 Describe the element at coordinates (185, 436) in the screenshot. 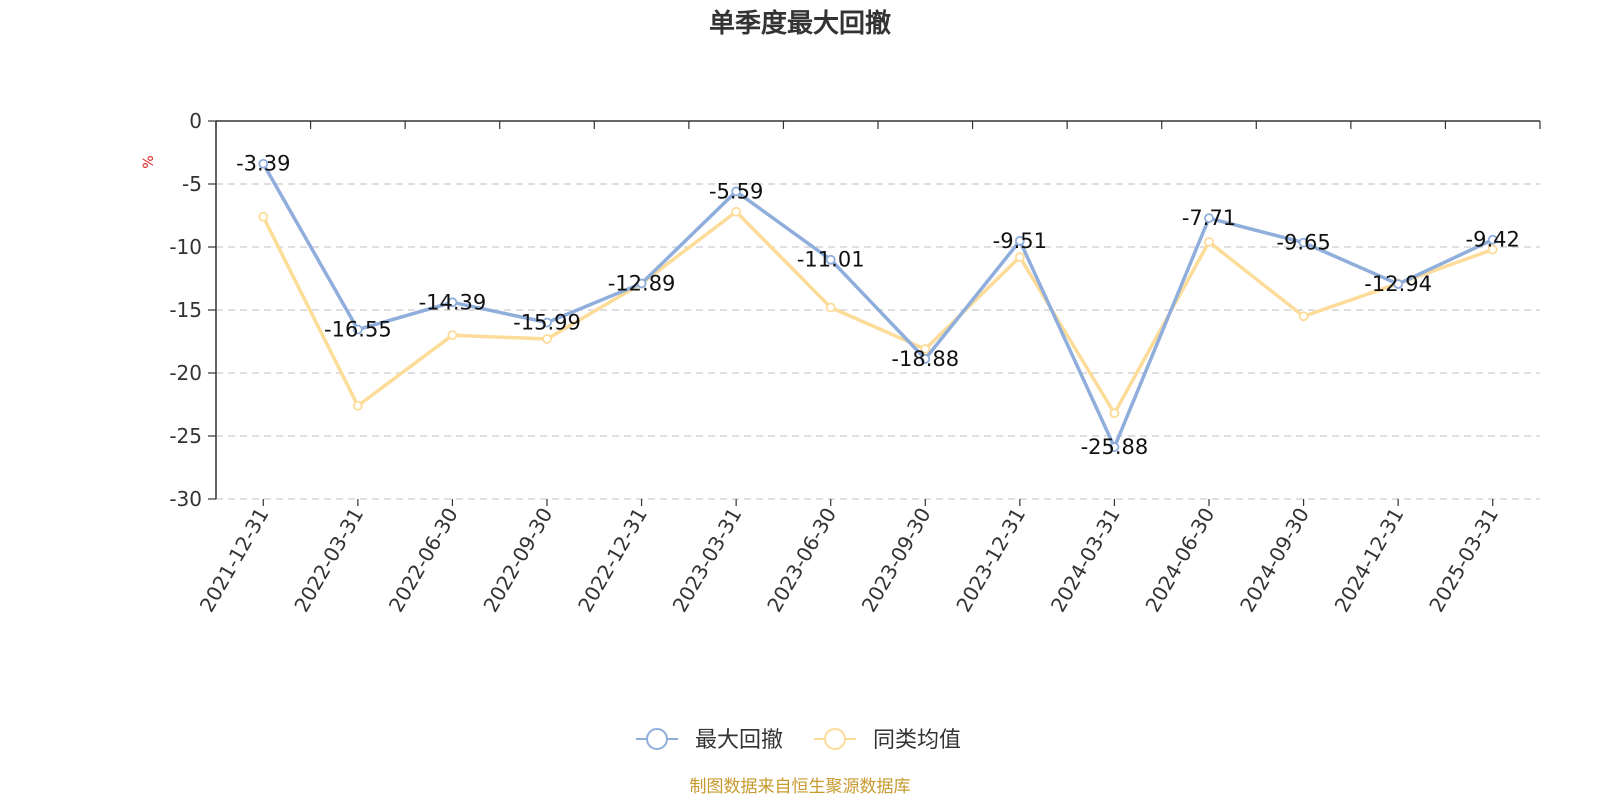

I see `y-tick-label: -25` at that location.